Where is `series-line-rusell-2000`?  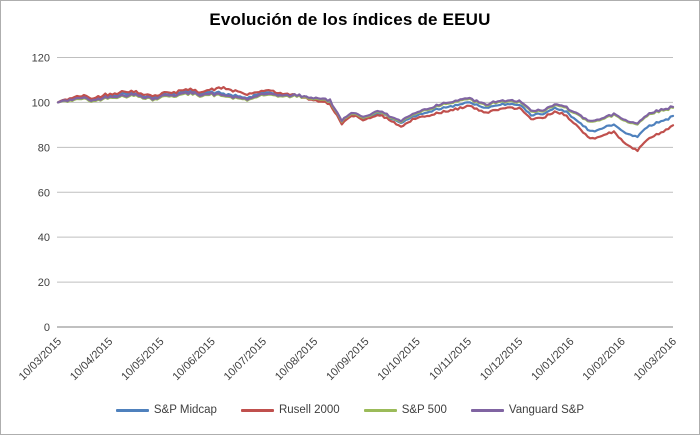
series-line-rusell-2000 is located at coordinates (365, 119).